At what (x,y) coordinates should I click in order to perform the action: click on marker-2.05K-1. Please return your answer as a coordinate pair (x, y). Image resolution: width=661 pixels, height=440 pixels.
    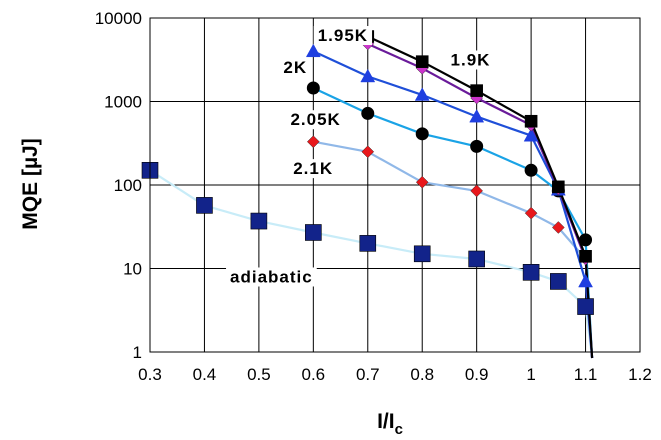
    Looking at the image, I should click on (368, 113).